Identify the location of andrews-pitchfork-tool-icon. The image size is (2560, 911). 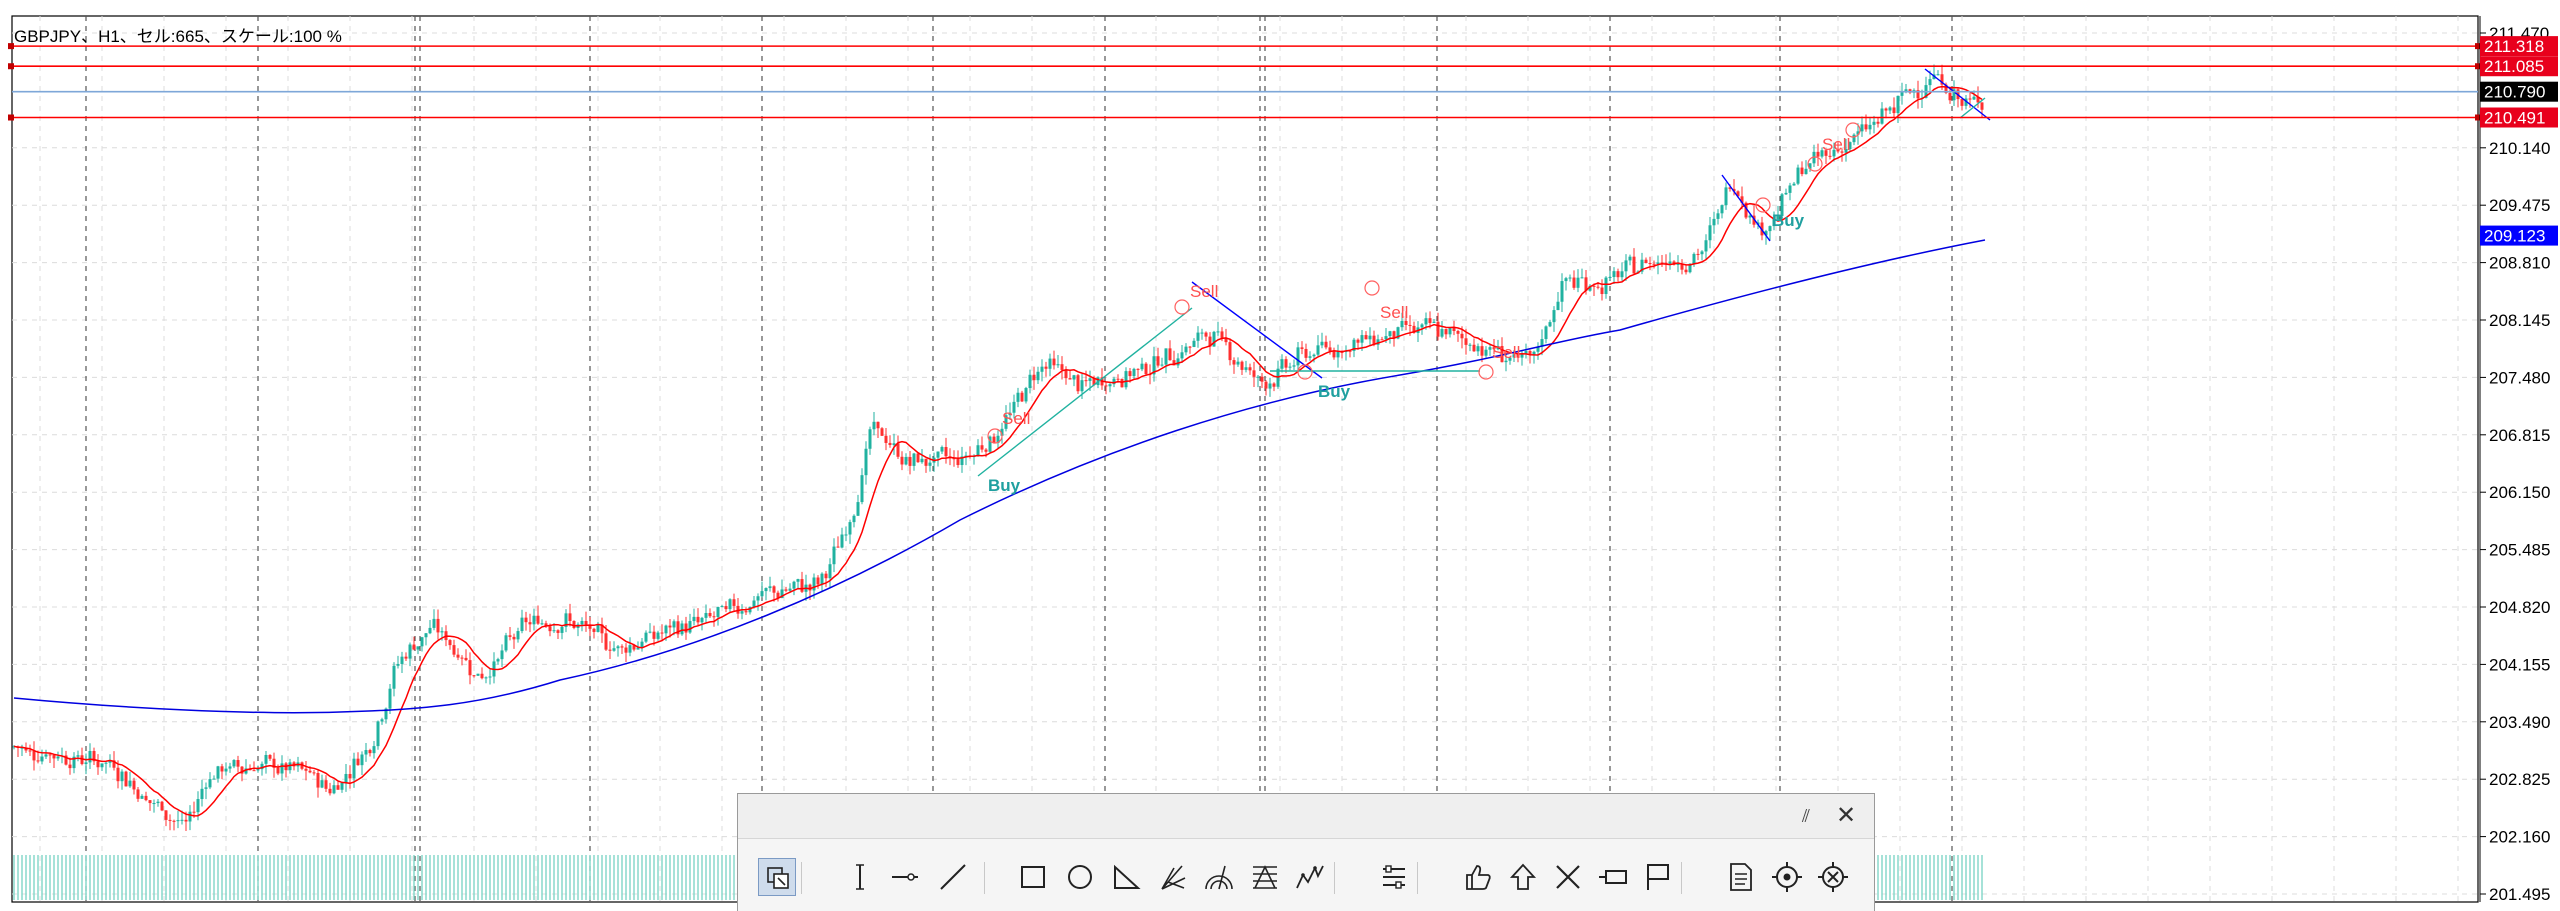
(1173, 877).